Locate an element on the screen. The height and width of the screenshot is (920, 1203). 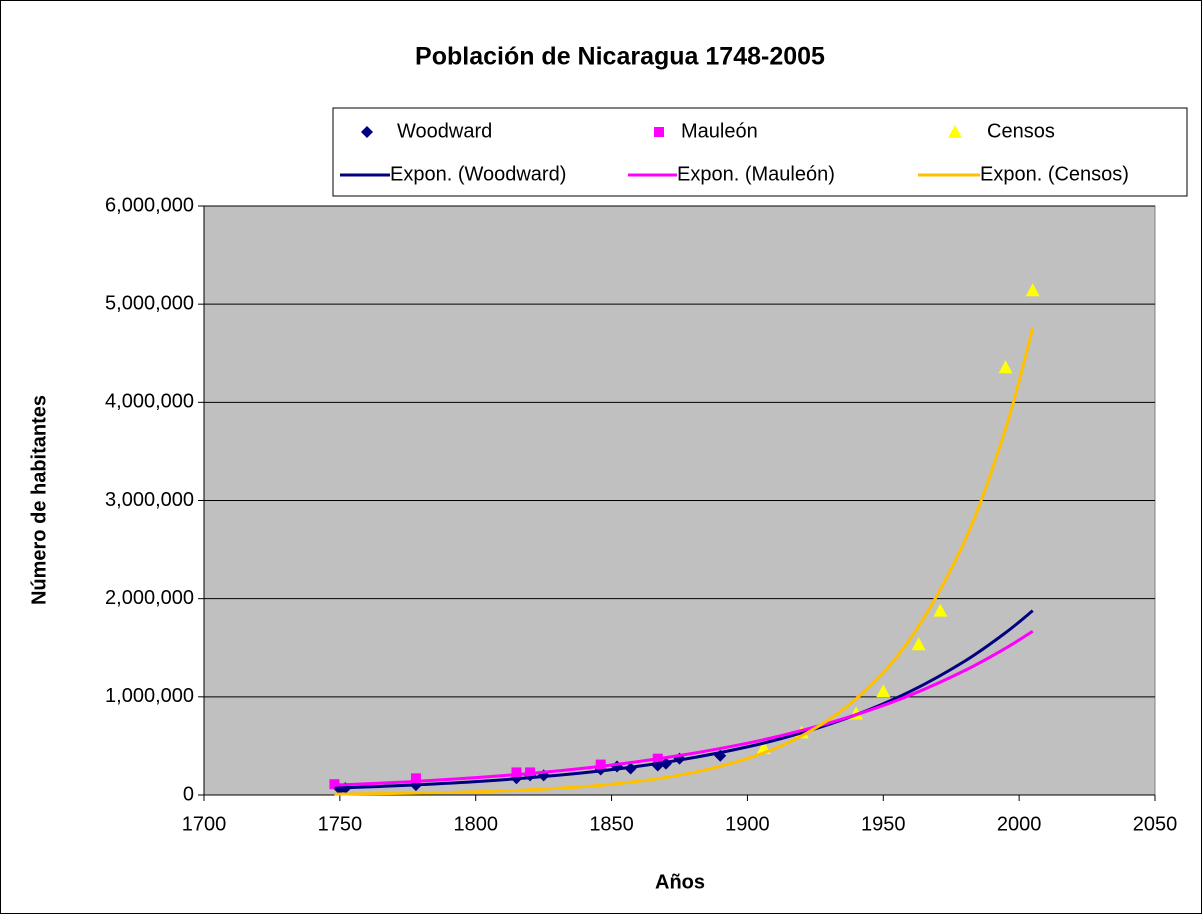
x-tick-label: 1750 is located at coordinates (340, 824).